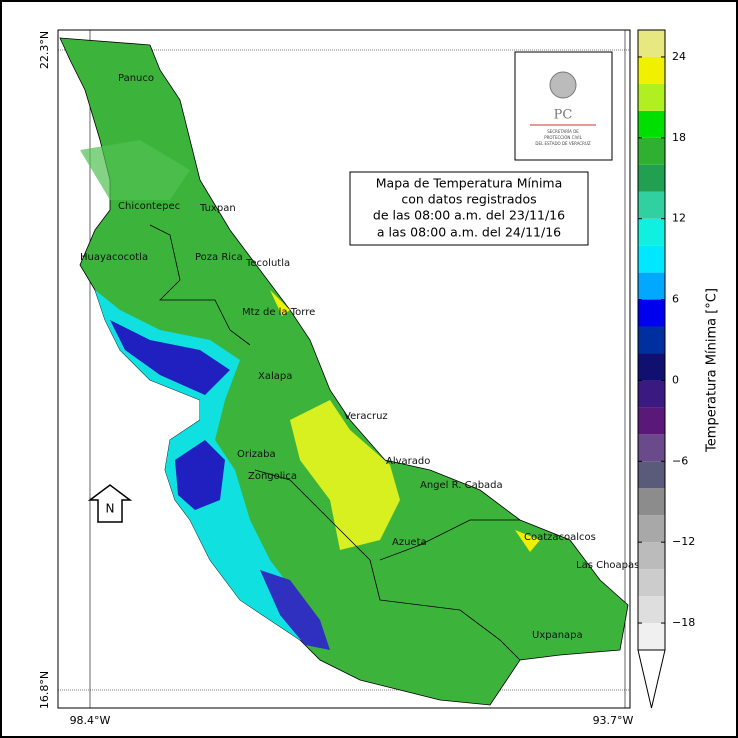 The image size is (738, 738). I want to click on colorbar-label: Temperatura Mínima [°C], so click(712, 370).